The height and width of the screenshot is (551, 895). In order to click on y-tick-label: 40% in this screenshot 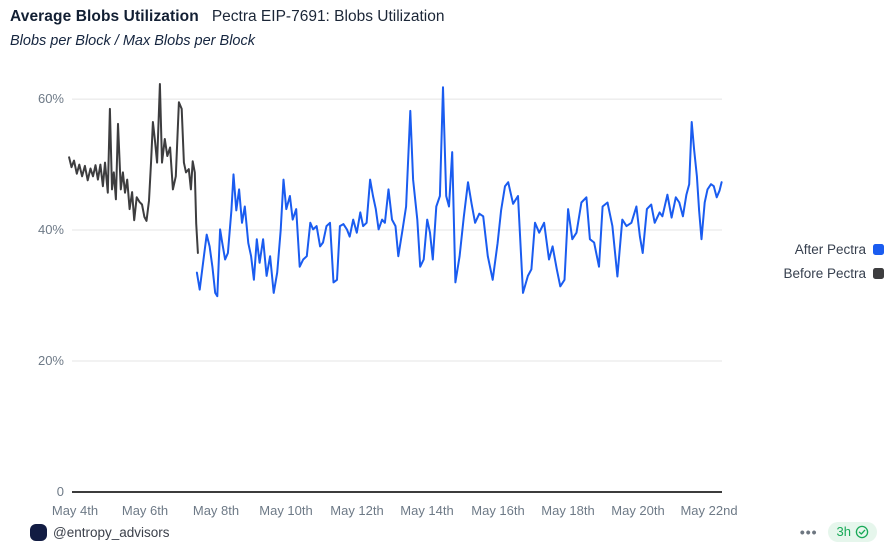, I will do `click(50, 230)`.